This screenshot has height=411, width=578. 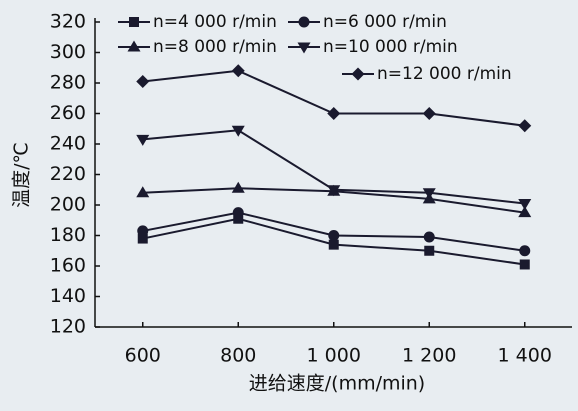 What do you see at coordinates (68, 296) in the screenshot?
I see `y-tick-label: 140` at bounding box center [68, 296].